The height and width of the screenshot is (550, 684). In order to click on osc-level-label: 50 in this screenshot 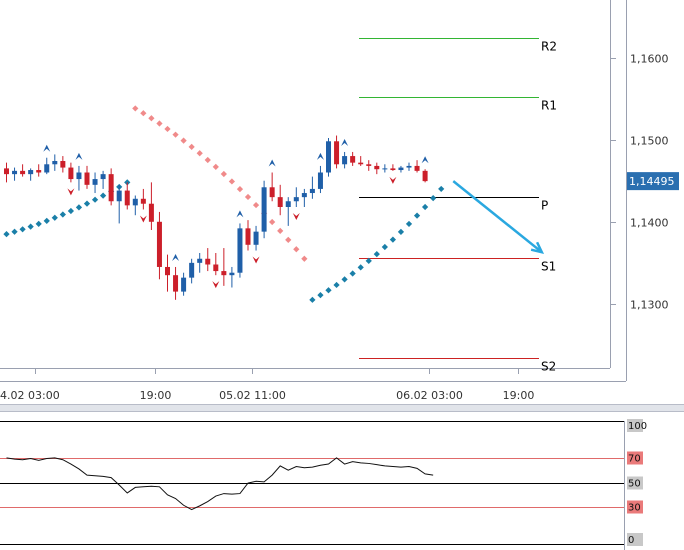, I will do `click(634, 484)`.